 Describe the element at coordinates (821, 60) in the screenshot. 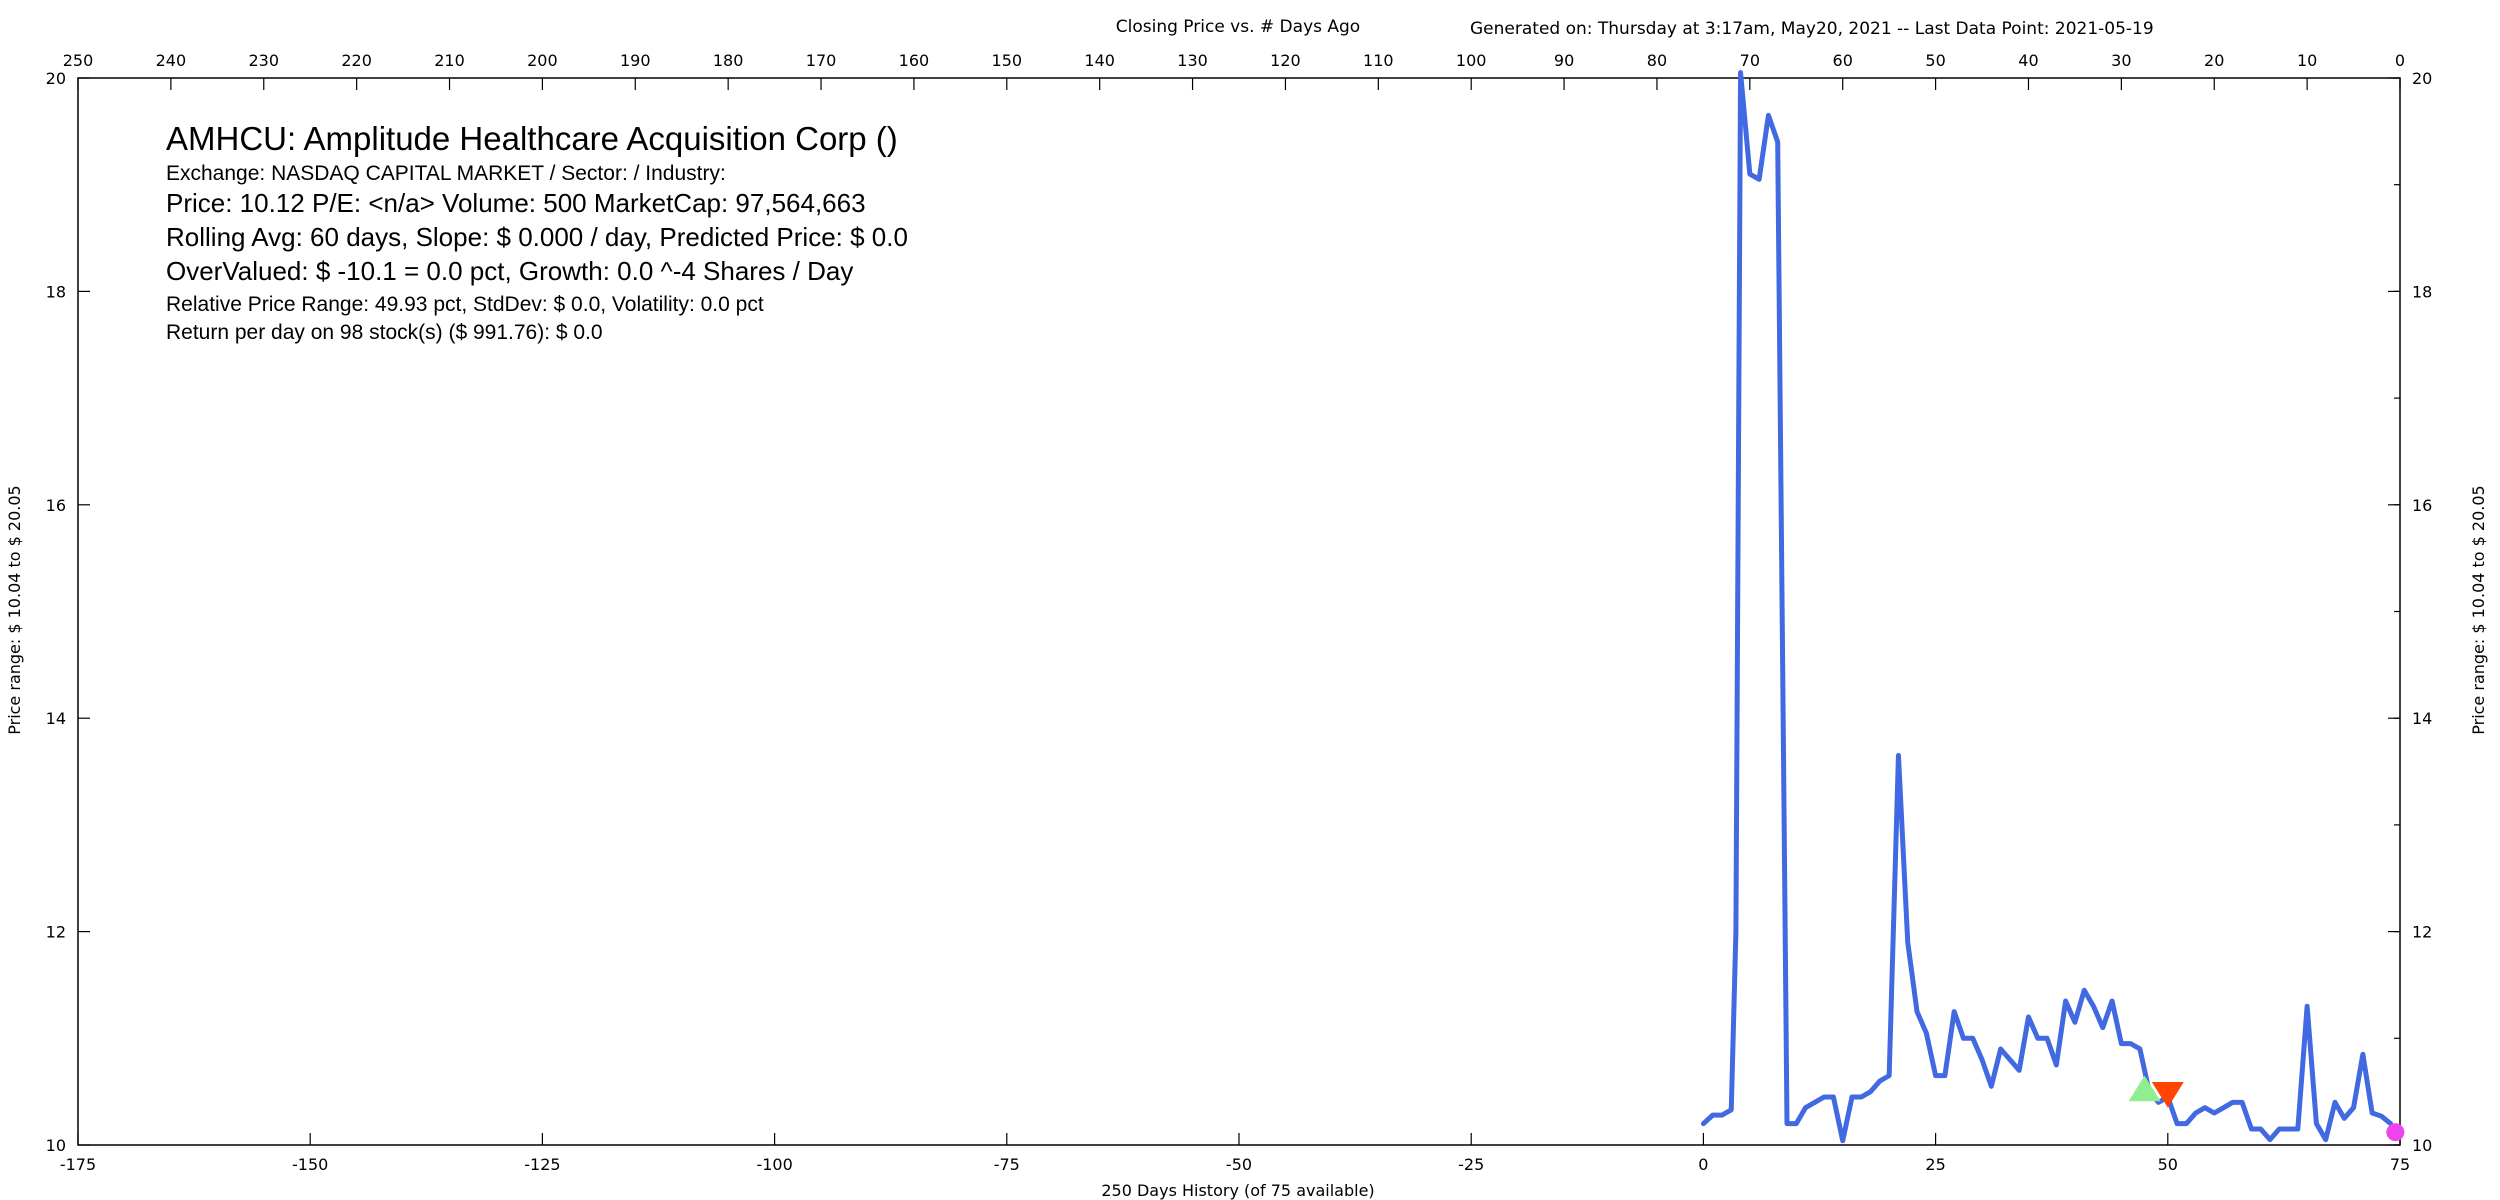

I see `x-tick-label-top: 170` at that location.